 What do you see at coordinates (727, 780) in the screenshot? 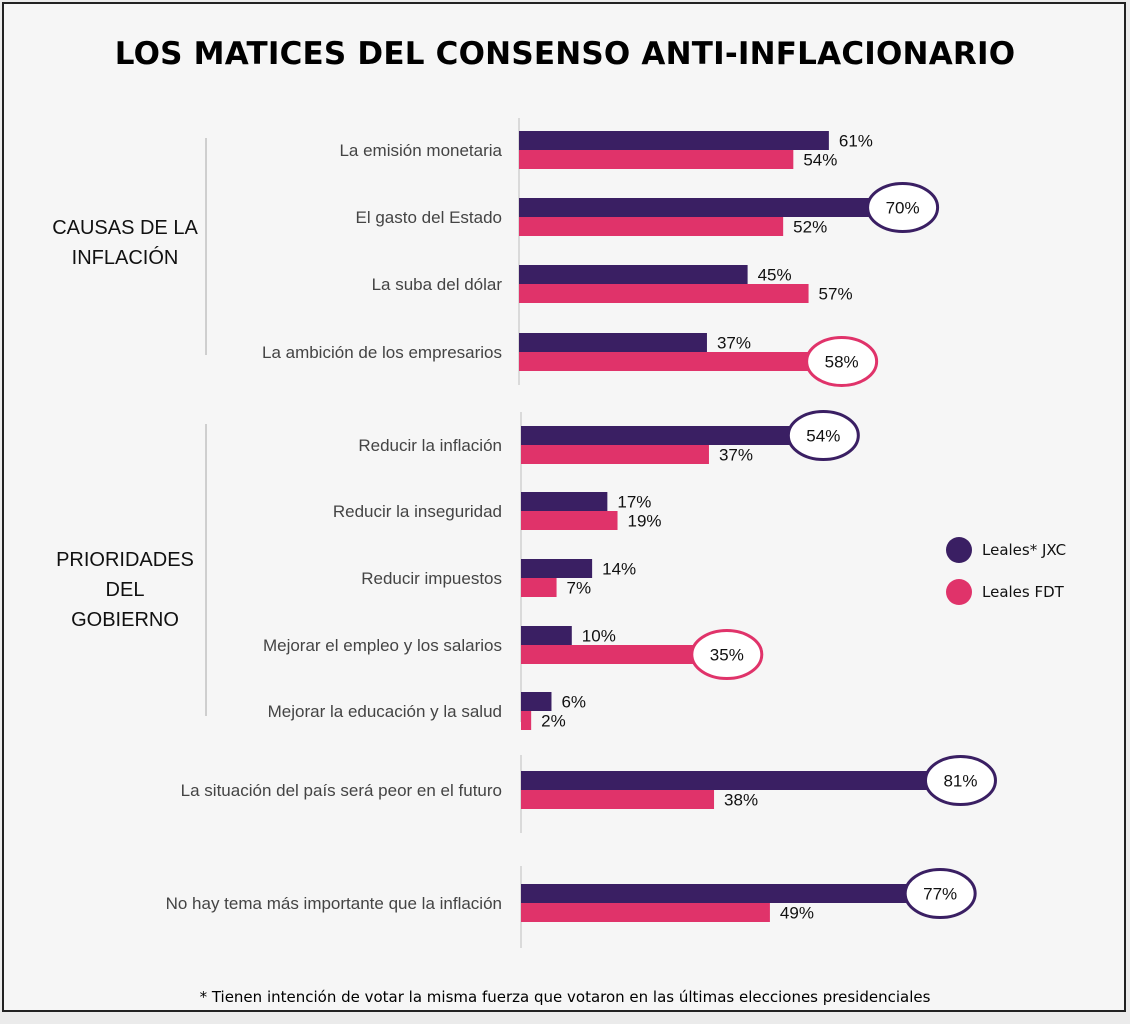
I see `bar-jxc-la-situacion-del-pais-sera-peor-en-el-futuro` at bounding box center [727, 780].